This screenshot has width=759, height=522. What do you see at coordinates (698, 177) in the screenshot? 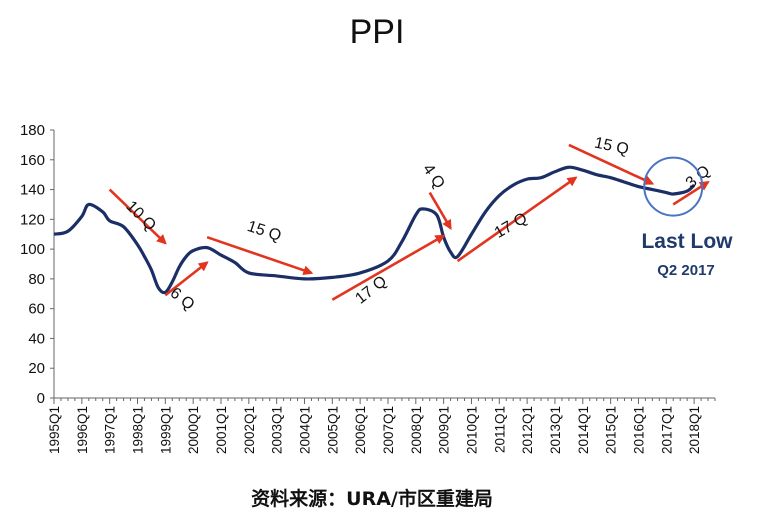
I see `trend-duration-label: 3 Q` at bounding box center [698, 177].